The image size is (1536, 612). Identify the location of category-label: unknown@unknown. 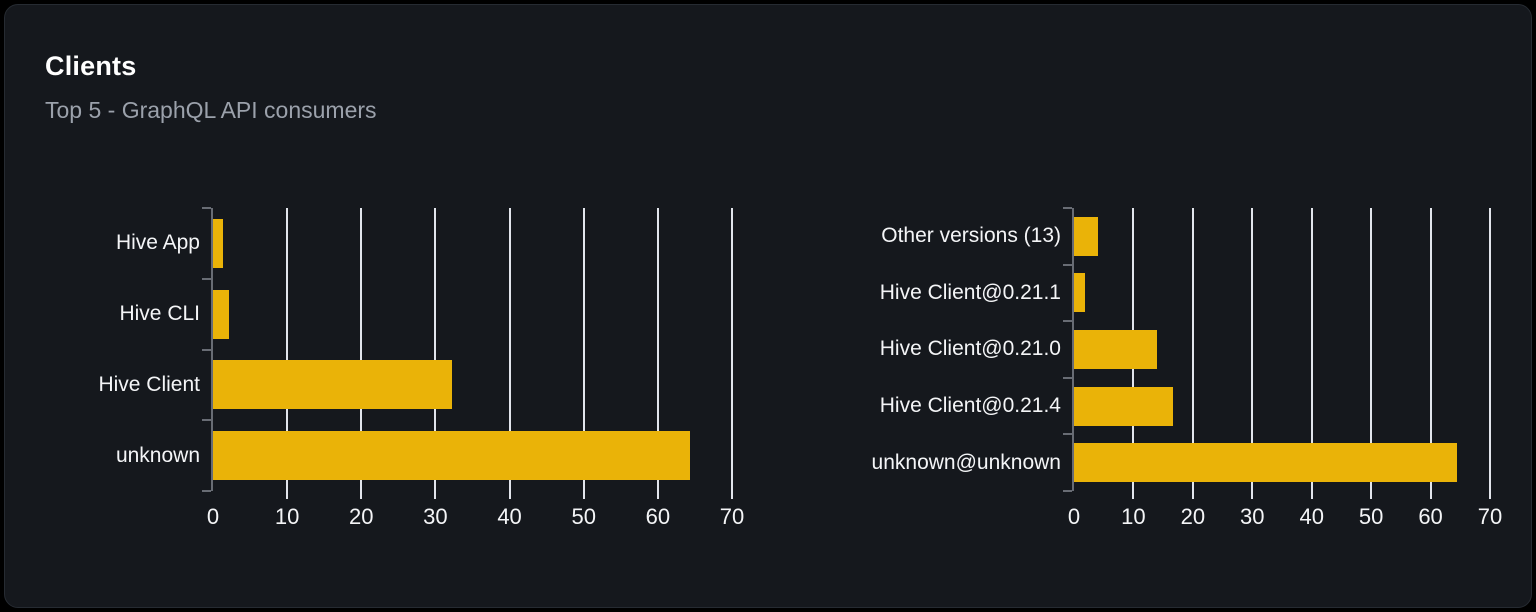
(966, 462).